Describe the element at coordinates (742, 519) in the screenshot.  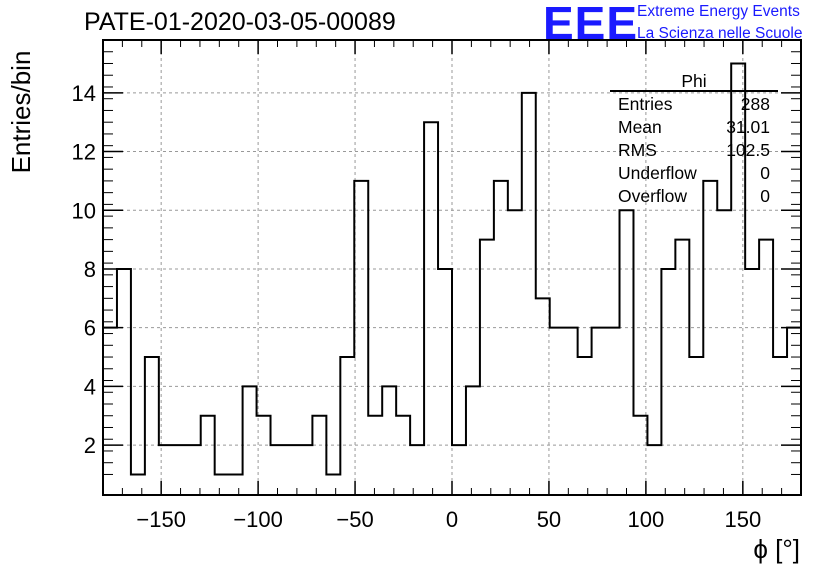
I see `x-tick-label: 150` at that location.